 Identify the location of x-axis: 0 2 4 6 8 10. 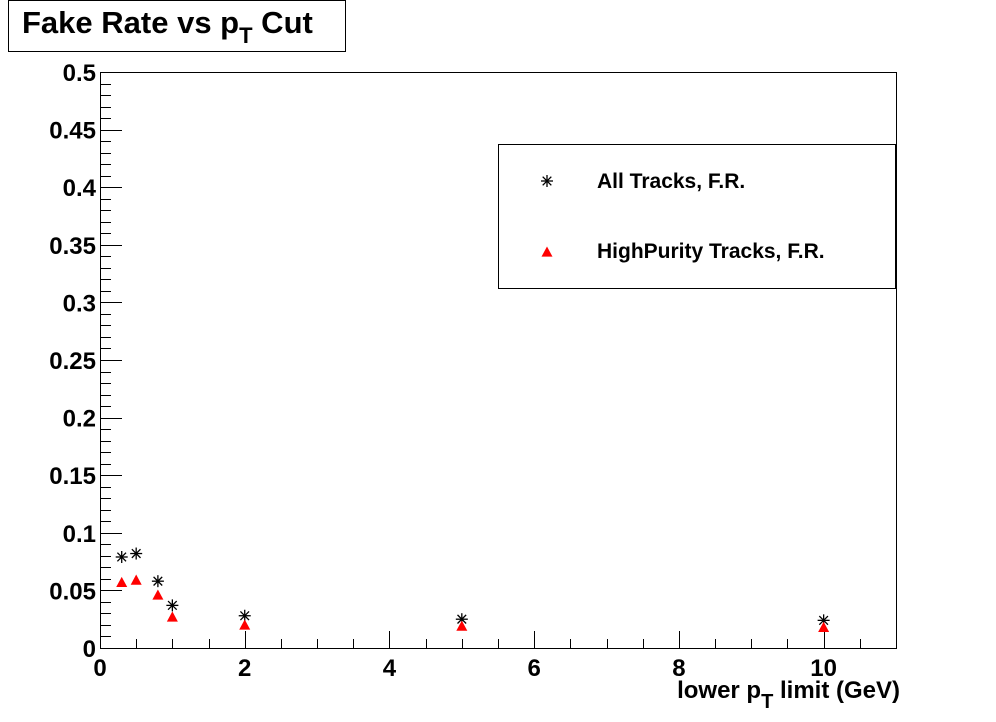
(495, 656).